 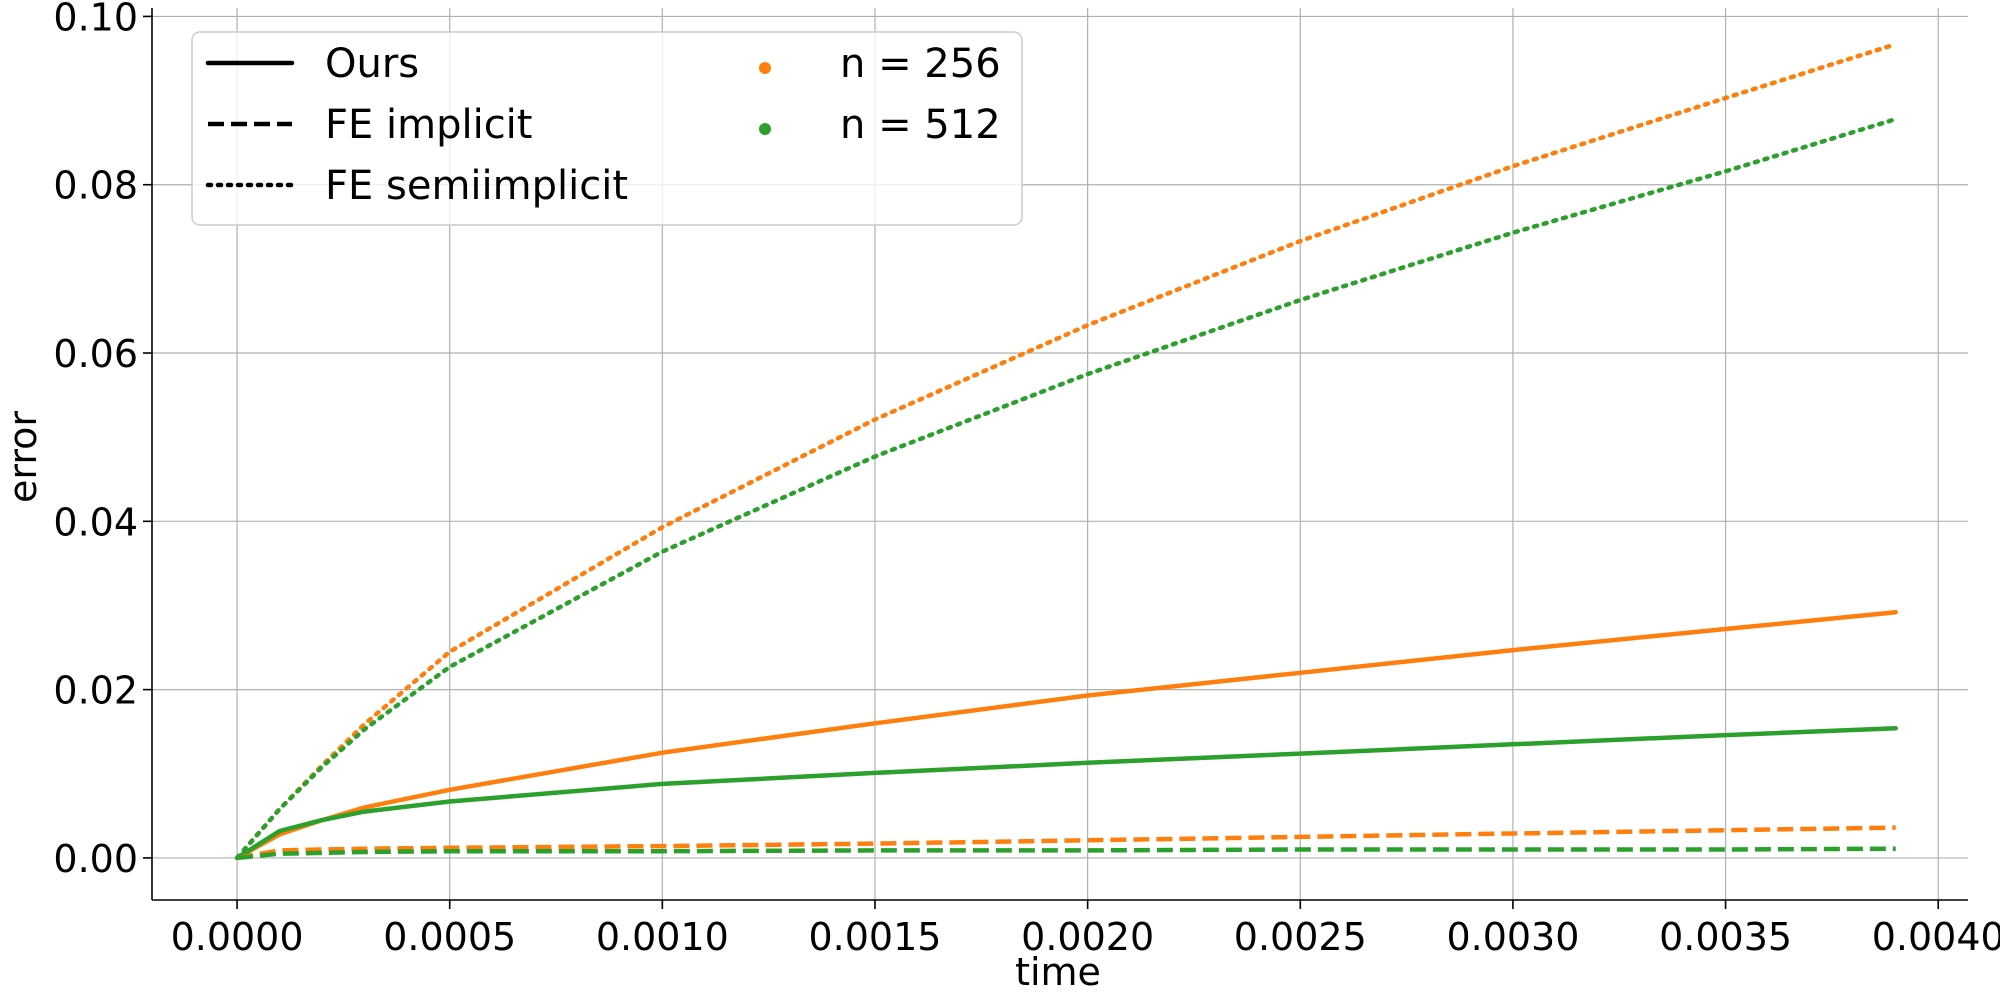 What do you see at coordinates (1512, 937) in the screenshot?
I see `x-tick-label: 0.0030` at bounding box center [1512, 937].